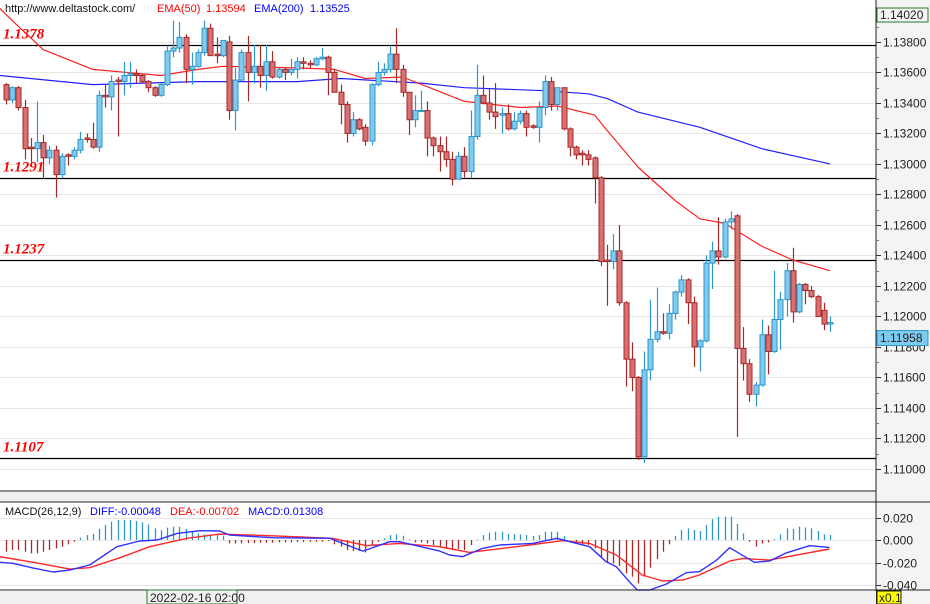 The height and width of the screenshot is (604, 930). I want to click on macd-axis-ticks: 0.020 0.000 -0.020 -0.040, so click(896, 552).